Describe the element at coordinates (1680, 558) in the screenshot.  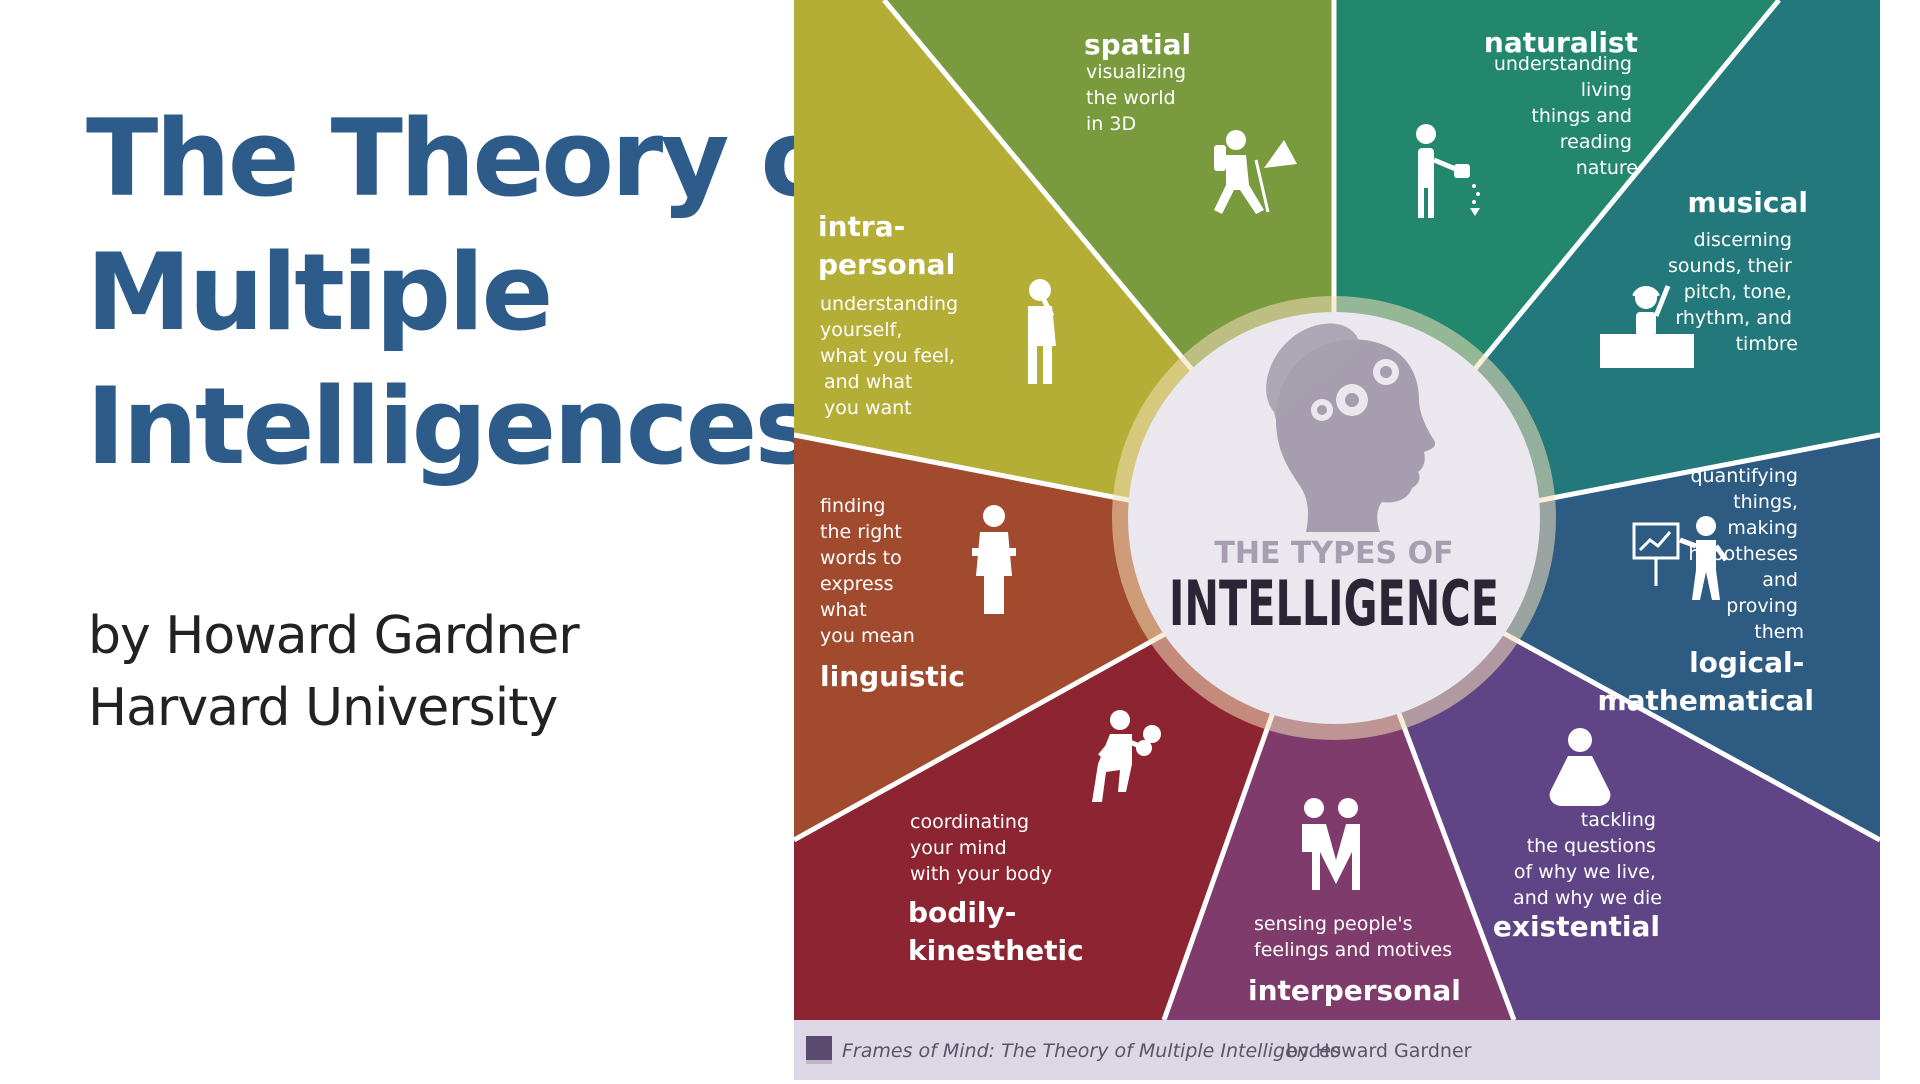
I see `presenter-icon` at that location.